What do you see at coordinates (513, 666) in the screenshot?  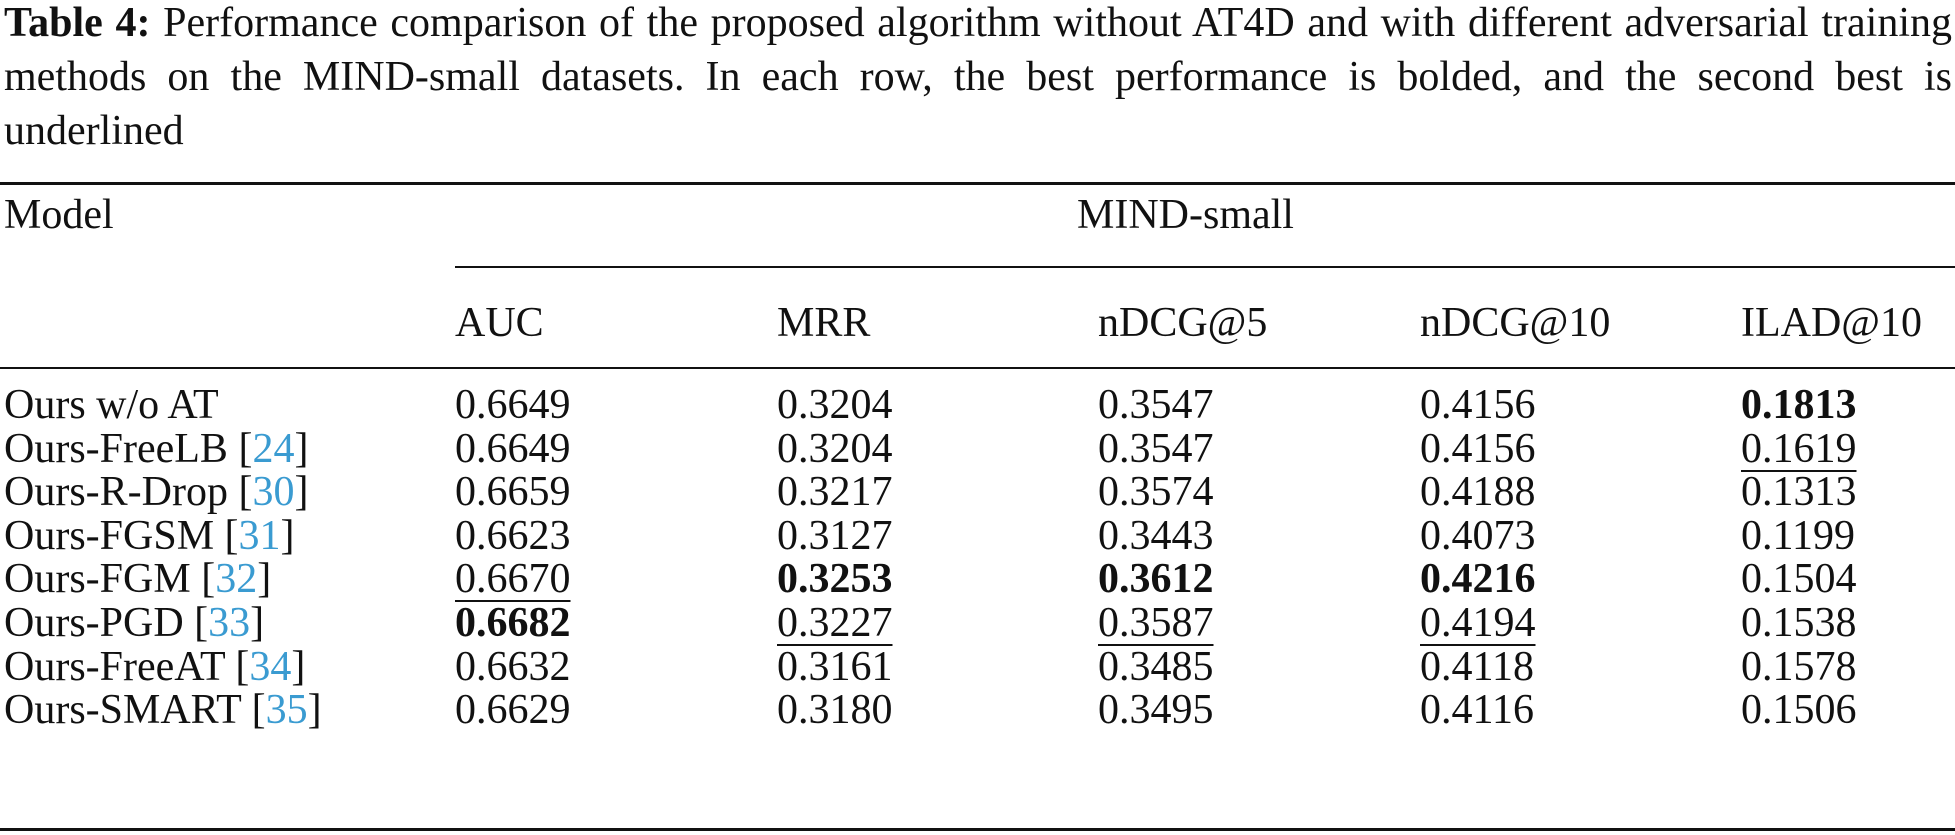 I see `metric-cell-auc: 0.6632` at bounding box center [513, 666].